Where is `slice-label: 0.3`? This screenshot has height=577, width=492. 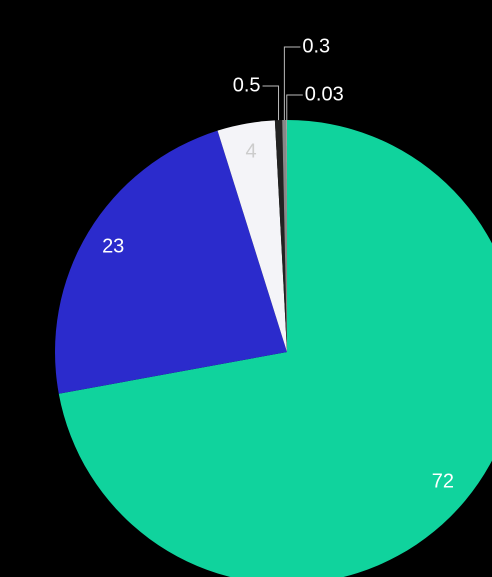
slice-label: 0.3 is located at coordinates (316, 46).